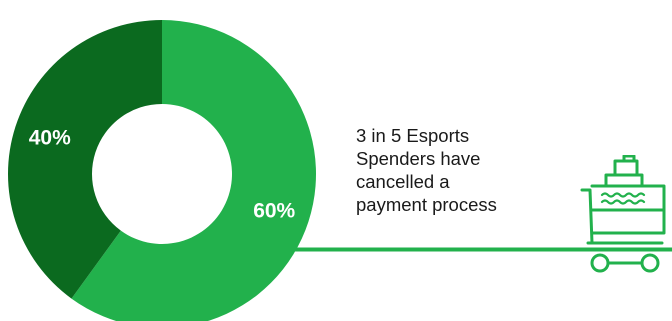  Describe the element at coordinates (623, 214) in the screenshot. I see `shopping-cart-icon` at that location.